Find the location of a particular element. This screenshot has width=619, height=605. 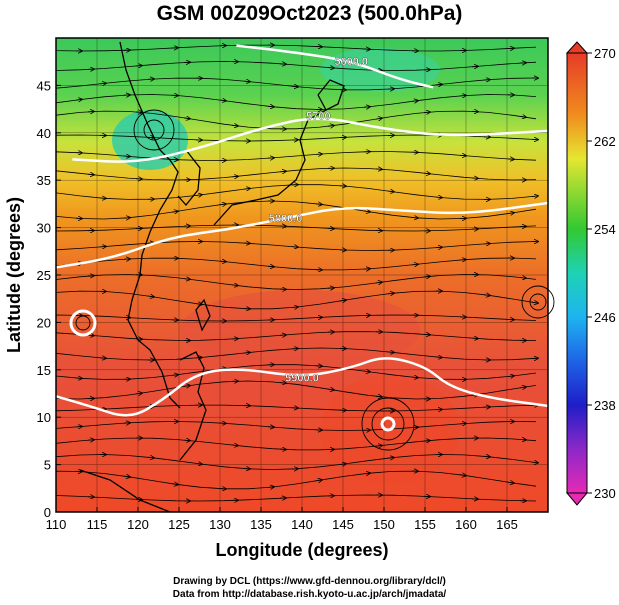

x-tick-label: 125 is located at coordinates (179, 524).